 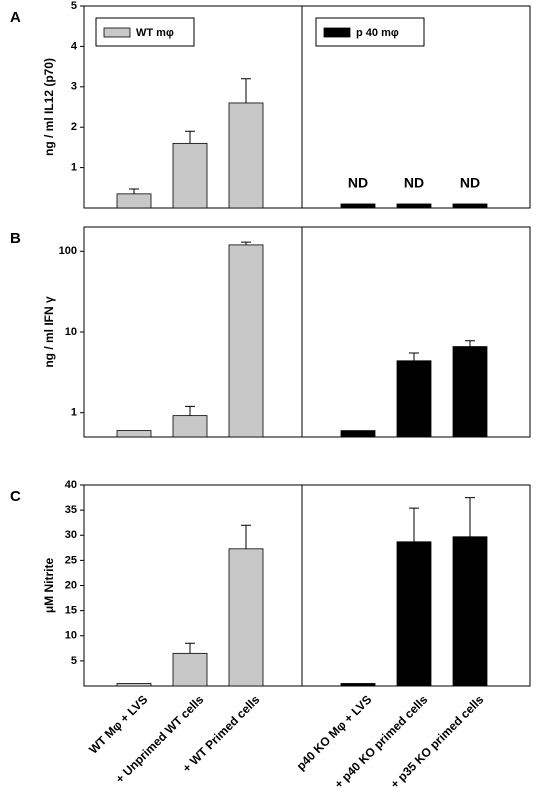 What do you see at coordinates (68, 251) in the screenshot?
I see `y-tick-label: 100` at bounding box center [68, 251].